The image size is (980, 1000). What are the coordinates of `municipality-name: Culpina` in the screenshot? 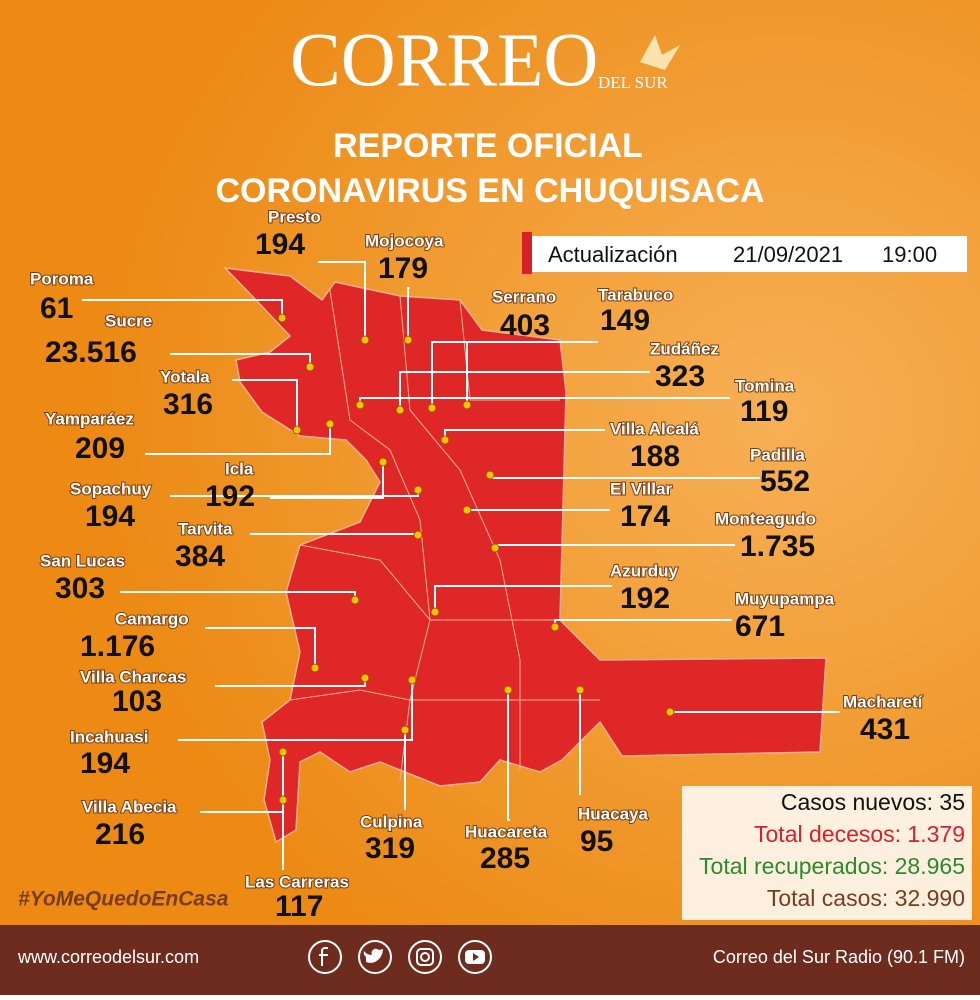 It's located at (391, 821).